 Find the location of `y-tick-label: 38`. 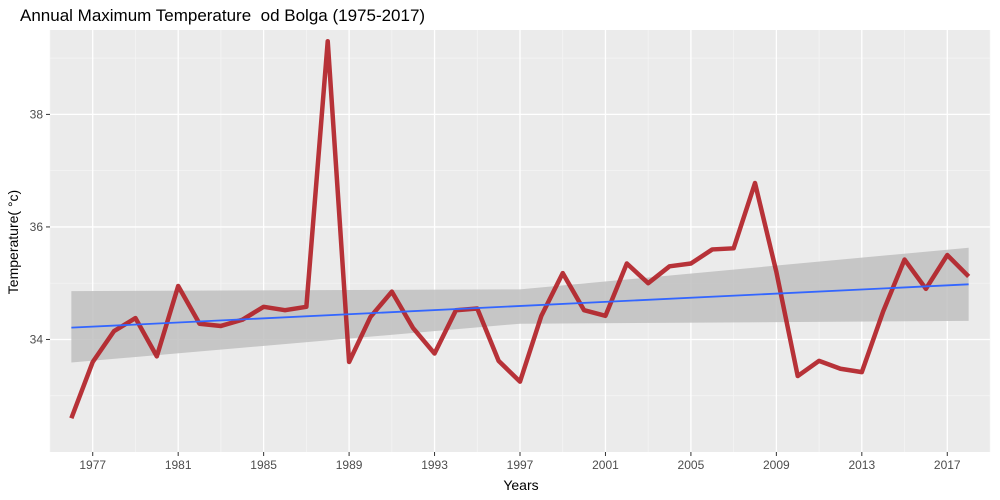

y-tick-label: 38 is located at coordinates (37, 114).